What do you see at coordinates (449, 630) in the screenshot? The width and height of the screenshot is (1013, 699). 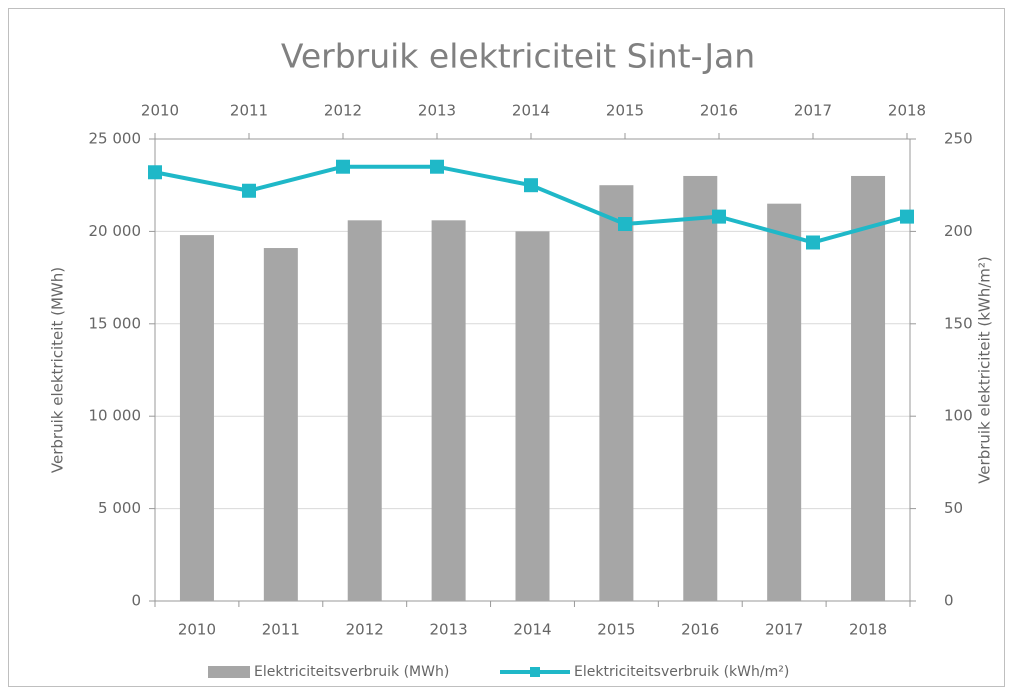 I see `x-tick-label: 2013` at bounding box center [449, 630].